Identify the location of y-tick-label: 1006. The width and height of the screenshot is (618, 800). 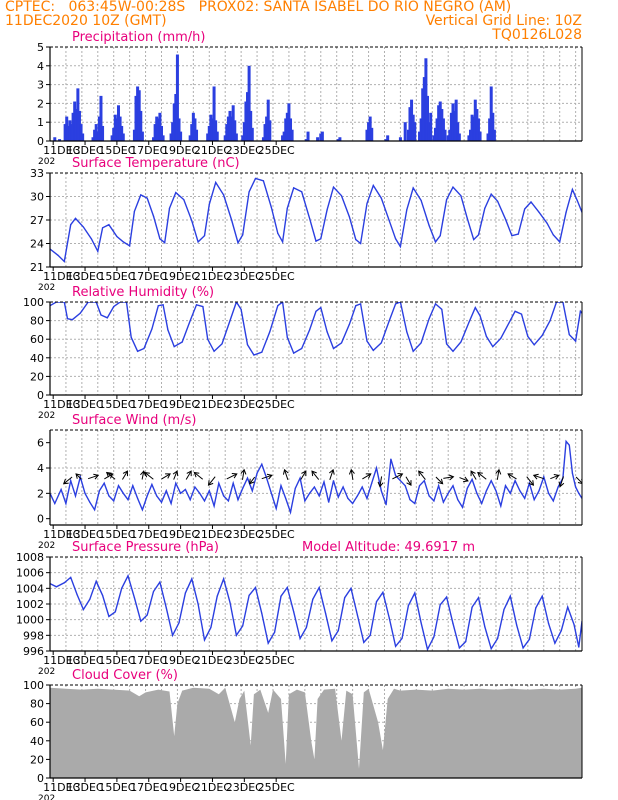
(30, 573).